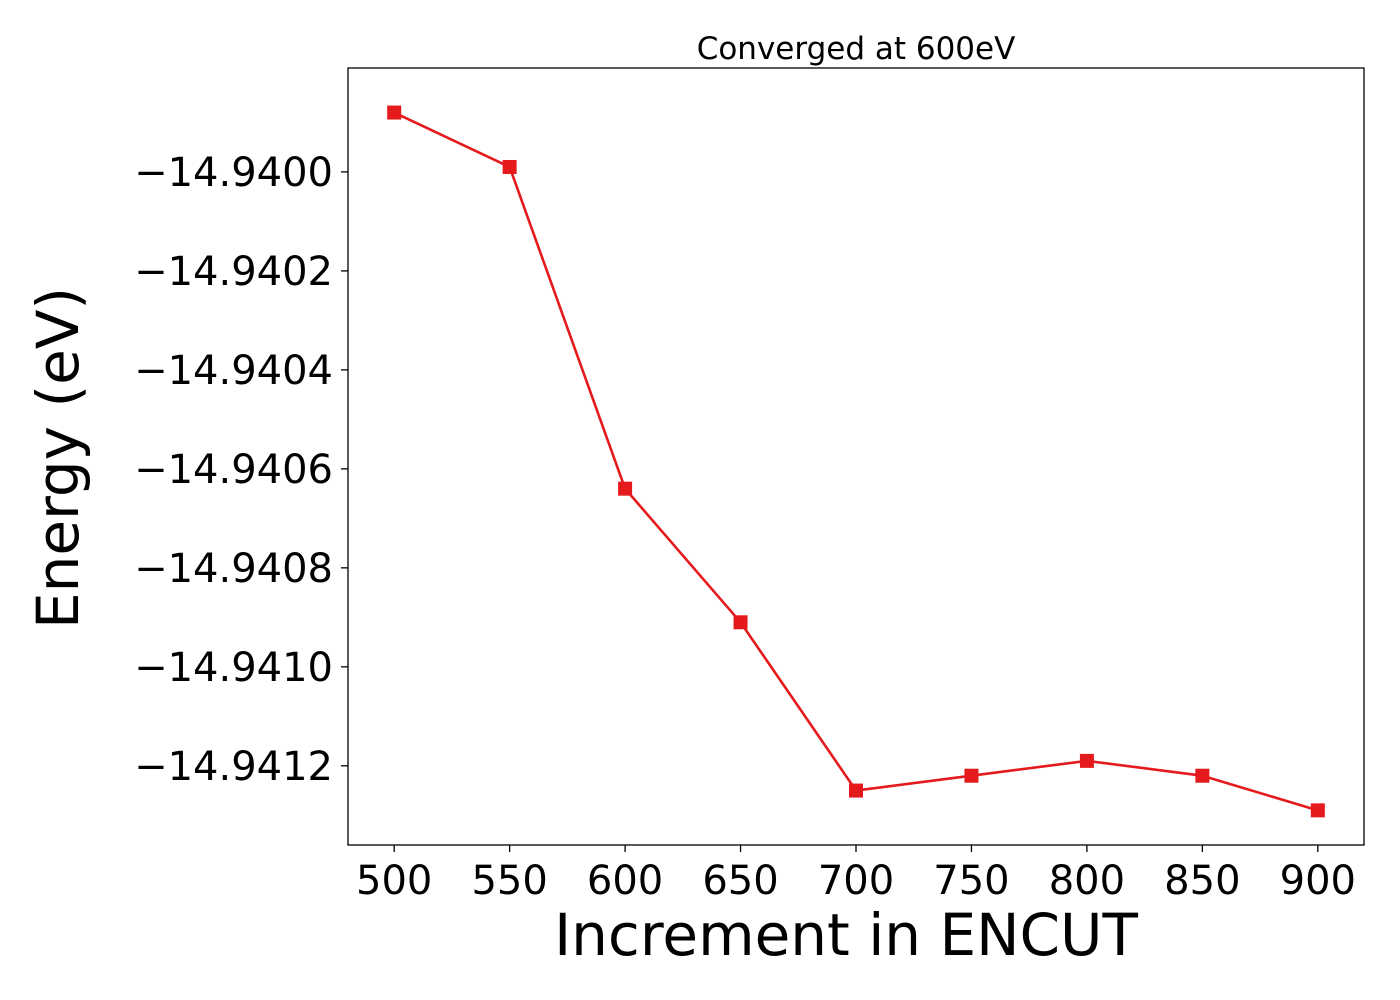 Image resolution: width=1400 pixels, height=1000 pixels. What do you see at coordinates (1087, 881) in the screenshot?
I see `x-tick-label: 800` at bounding box center [1087, 881].